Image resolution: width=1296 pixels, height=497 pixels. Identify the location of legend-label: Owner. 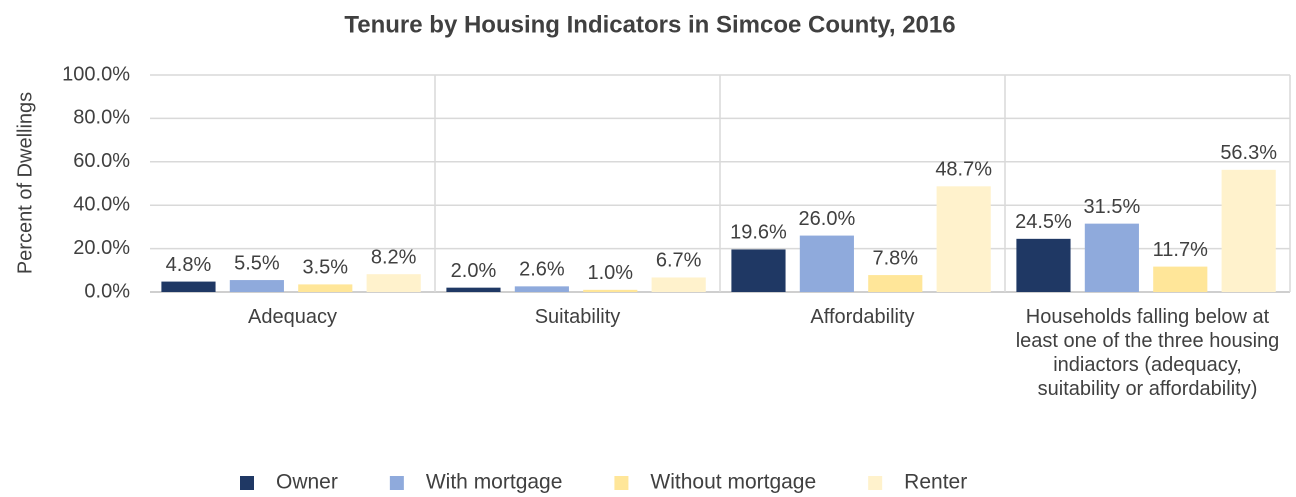
(307, 482).